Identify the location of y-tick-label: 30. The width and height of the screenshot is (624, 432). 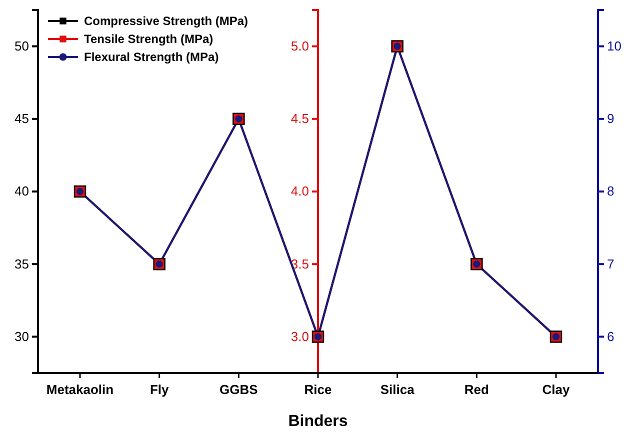
(21, 336).